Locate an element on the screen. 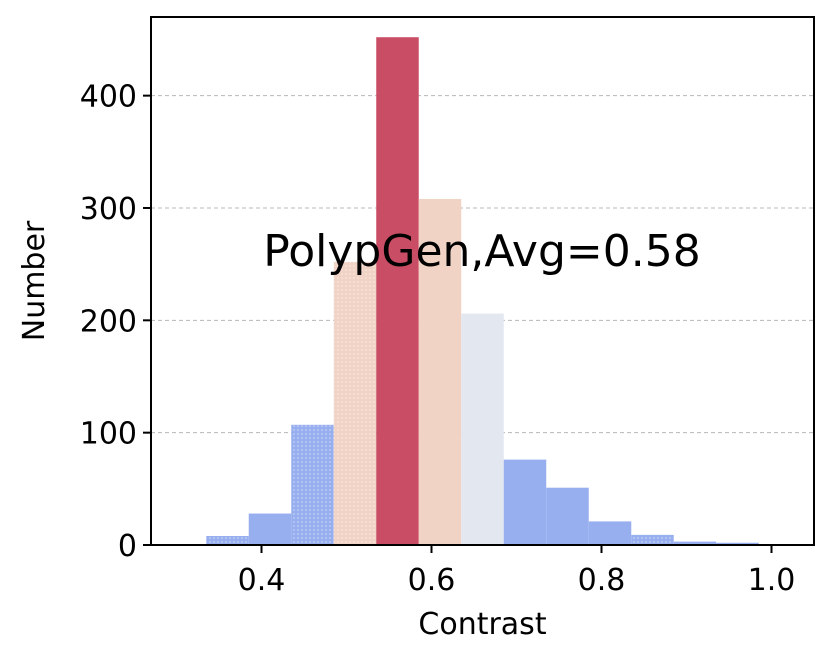 This screenshot has width=832, height=664. x-tick-label: 0.4 is located at coordinates (262, 580).